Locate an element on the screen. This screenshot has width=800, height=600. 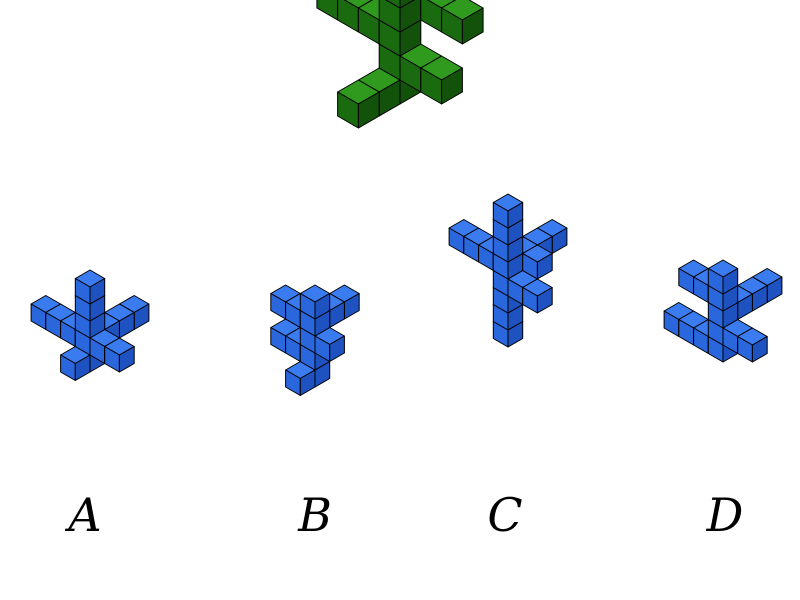
option-b-label: B is located at coordinates (315, 515).